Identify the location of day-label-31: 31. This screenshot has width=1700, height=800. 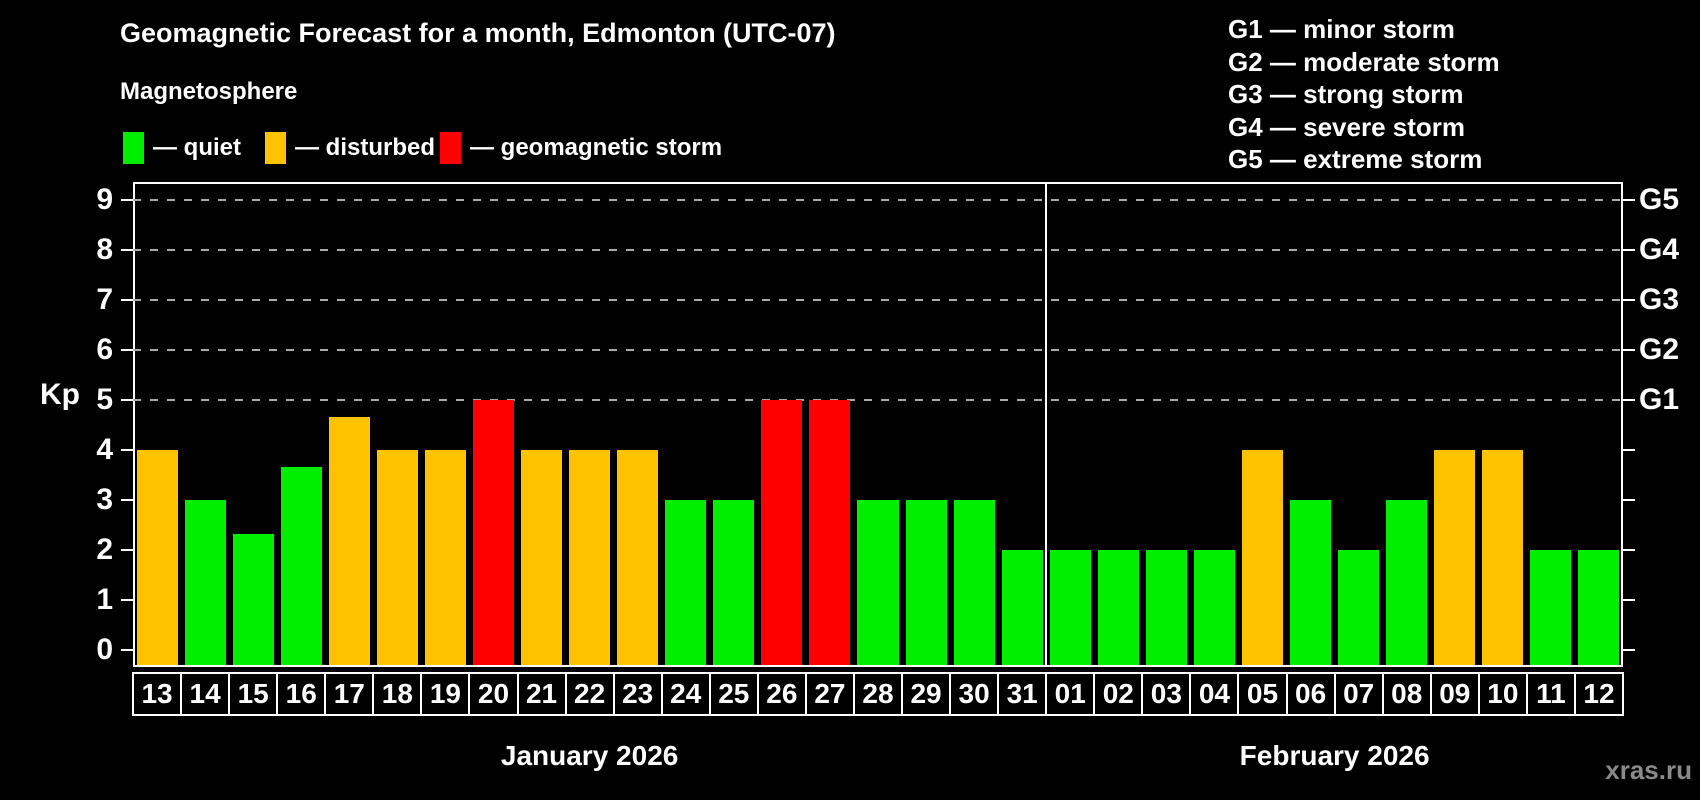
(1022, 694).